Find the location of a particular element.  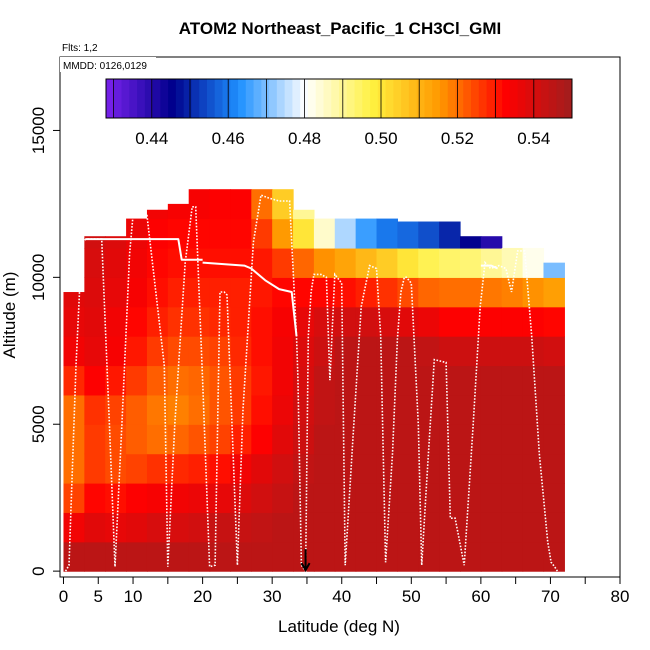

x-axis: 0 5 10 20 30 40 50 60 70 80 is located at coordinates (344, 591).